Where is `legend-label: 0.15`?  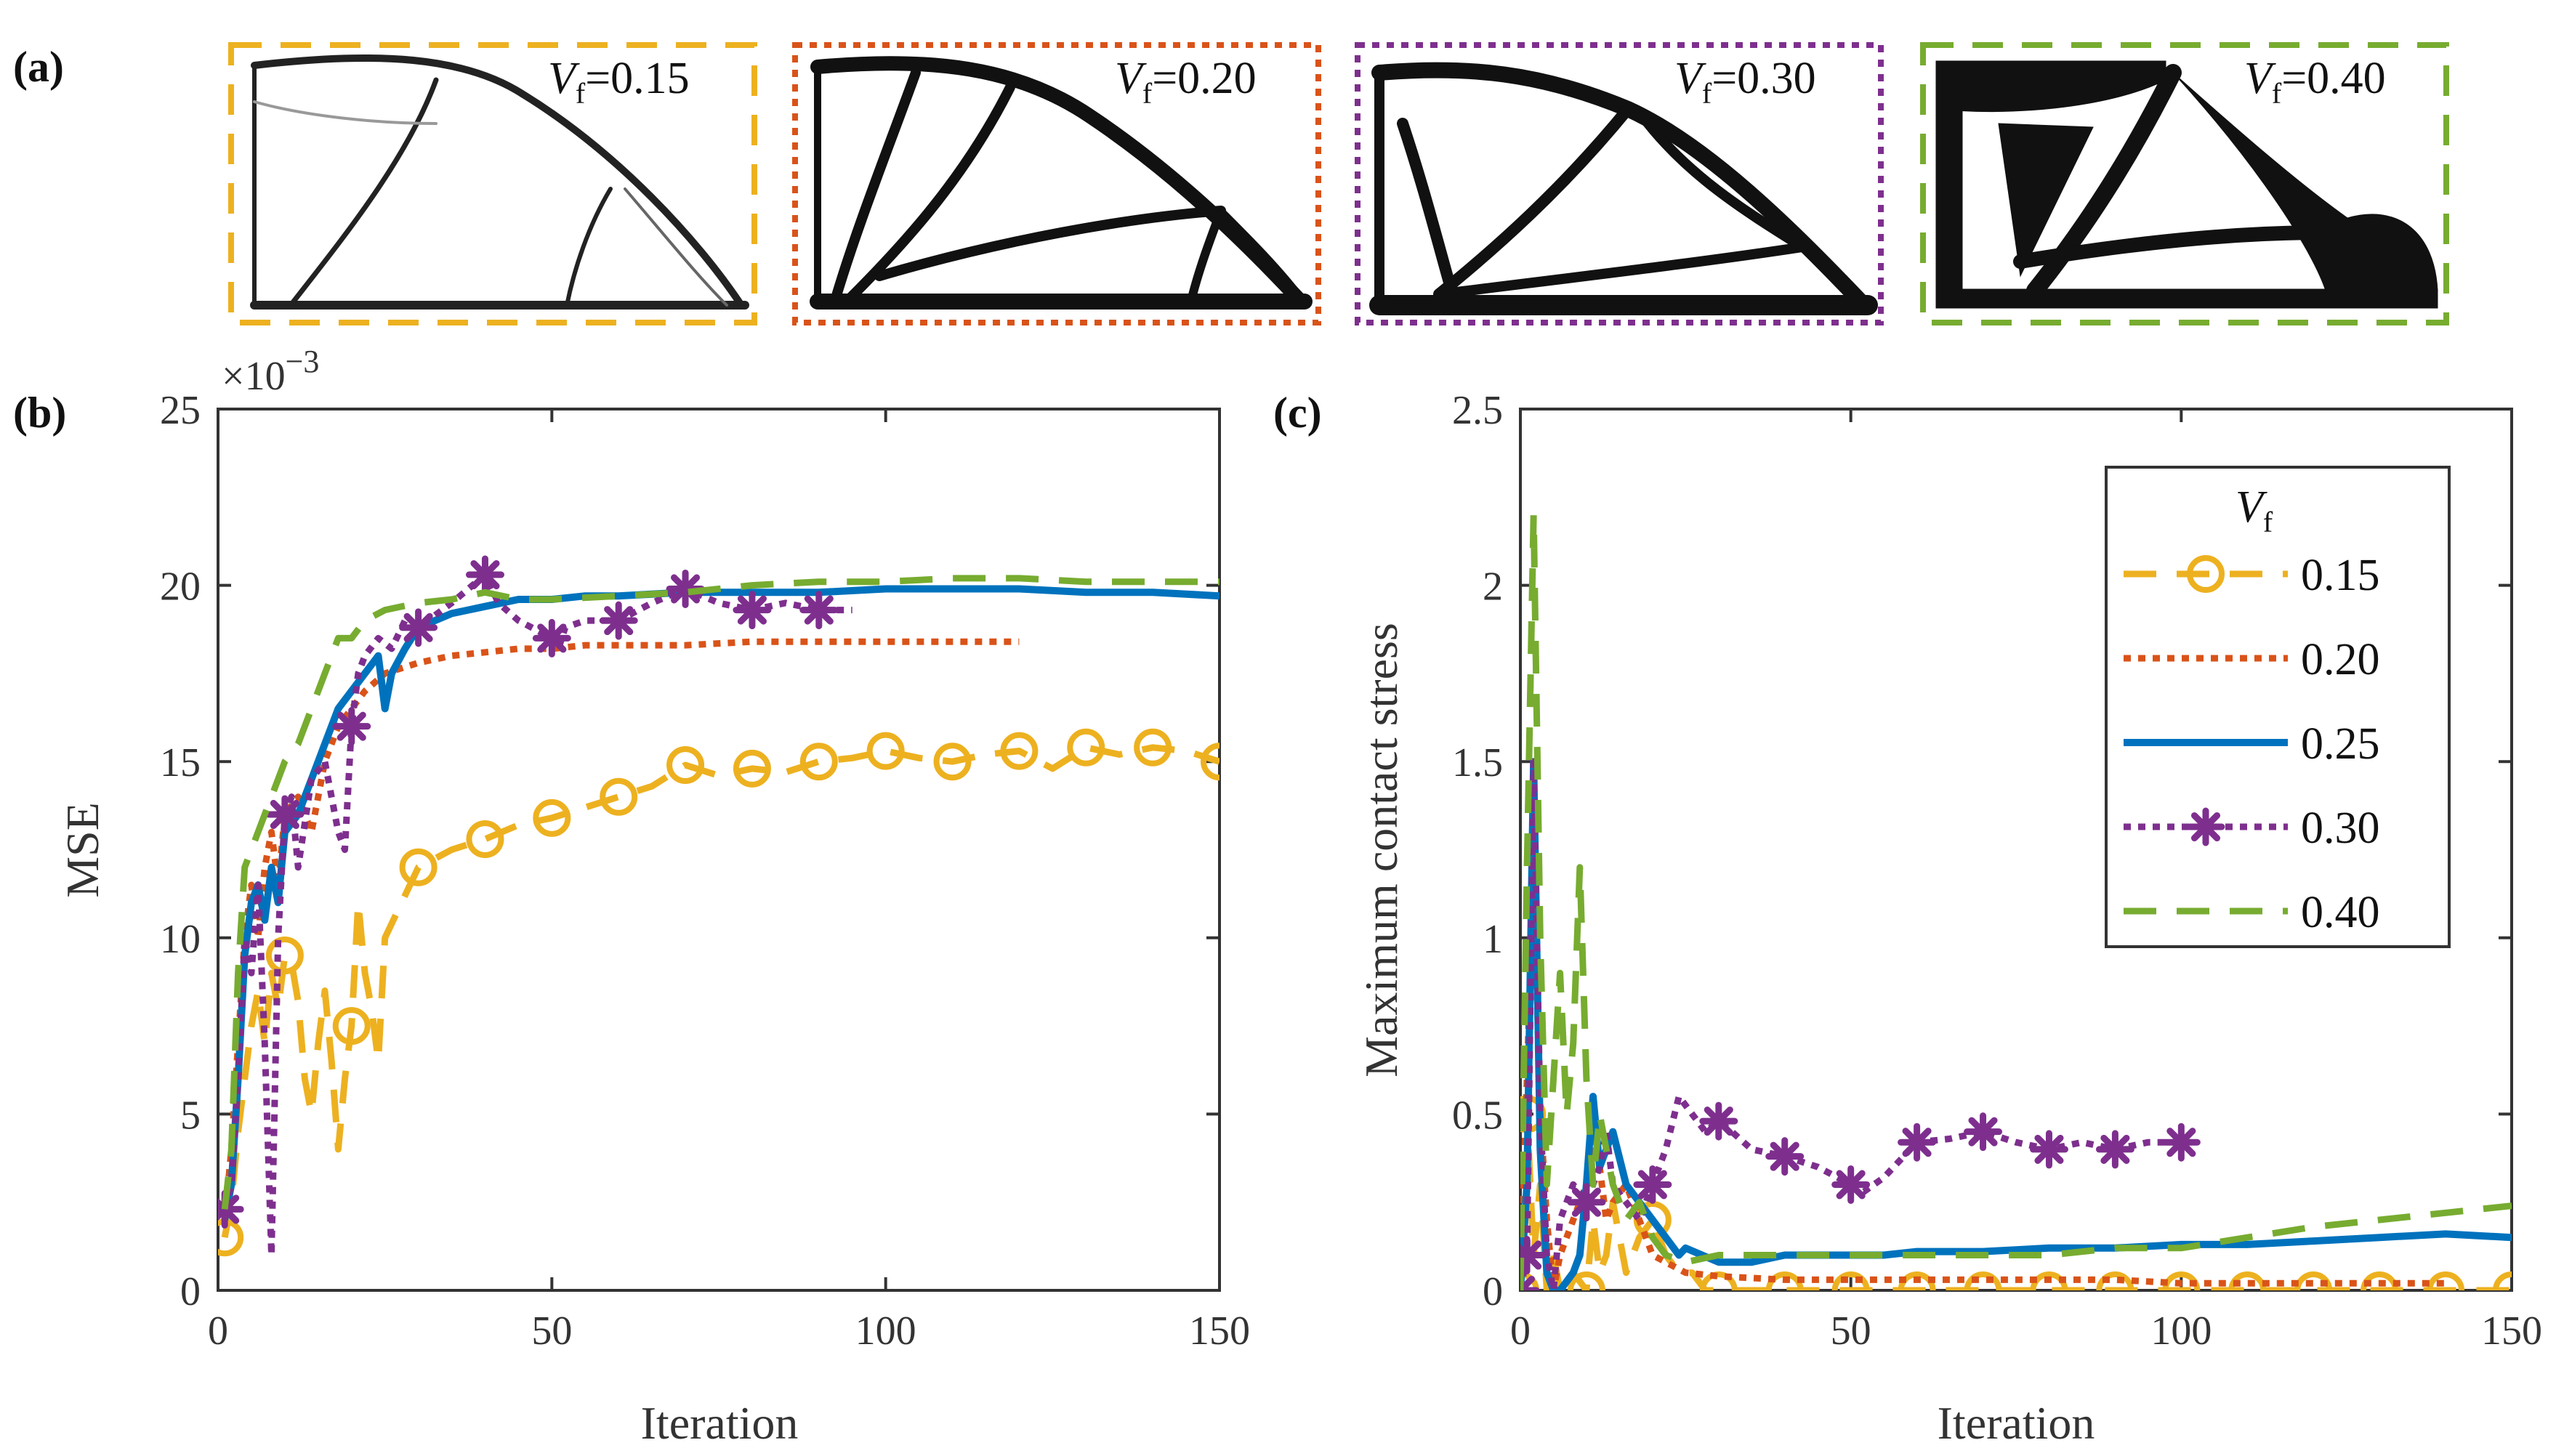 legend-label: 0.15 is located at coordinates (2340, 575).